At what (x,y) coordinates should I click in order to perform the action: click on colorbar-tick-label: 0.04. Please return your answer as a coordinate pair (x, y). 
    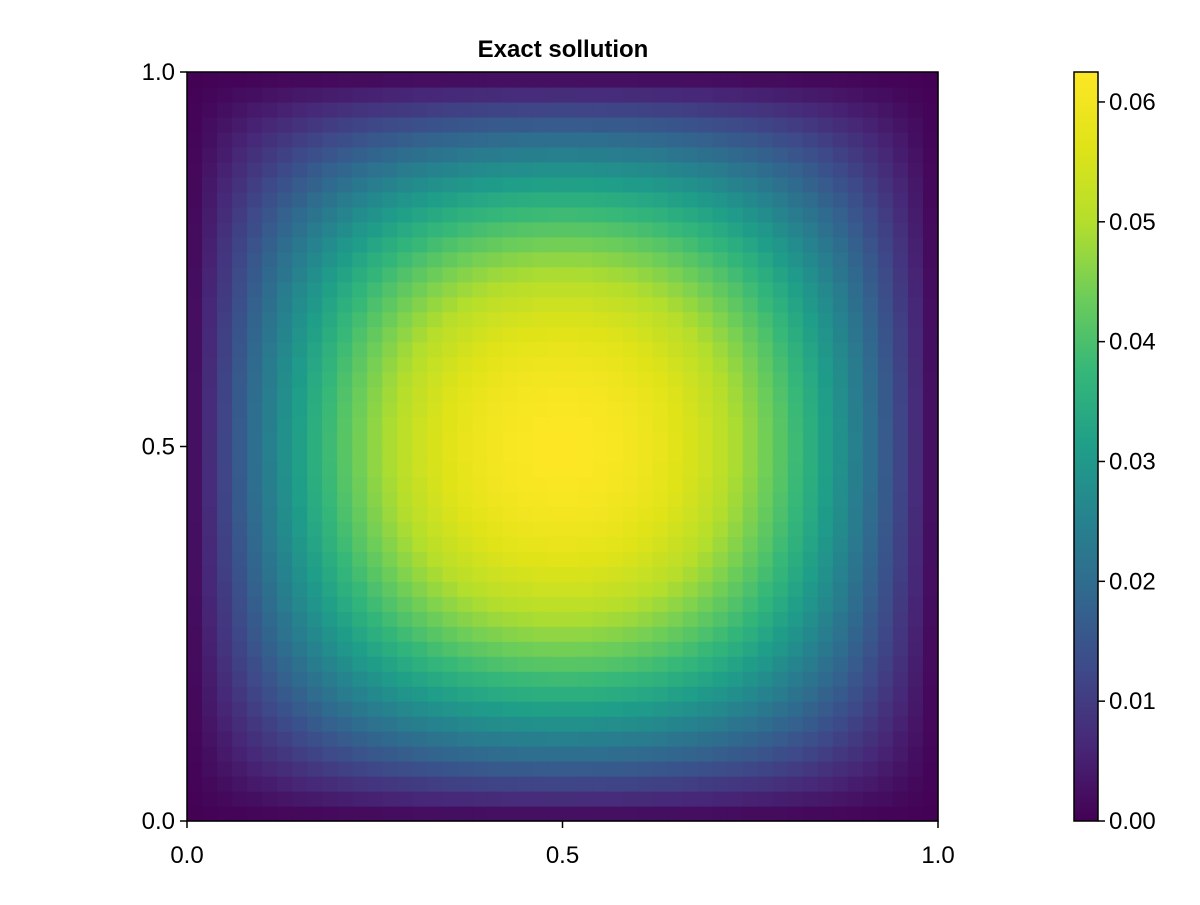
    Looking at the image, I should click on (1132, 342).